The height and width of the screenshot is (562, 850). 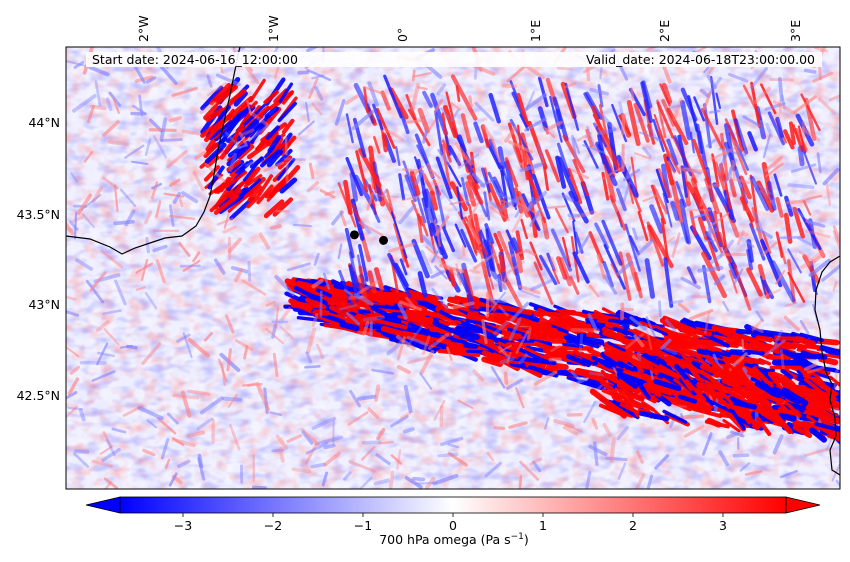 What do you see at coordinates (143, 28) in the screenshot?
I see `lon-label: 2°W` at bounding box center [143, 28].